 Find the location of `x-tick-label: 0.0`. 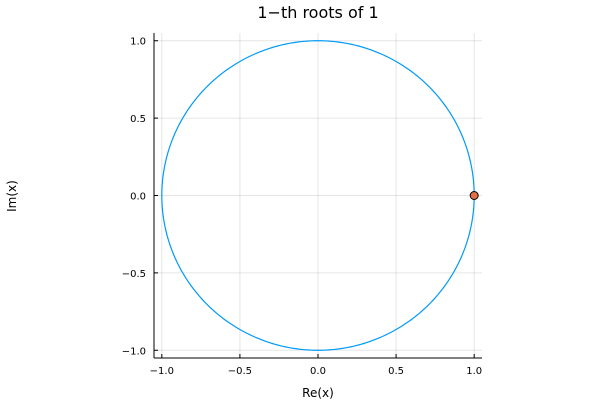

x-tick-label: 0.0 is located at coordinates (318, 371).